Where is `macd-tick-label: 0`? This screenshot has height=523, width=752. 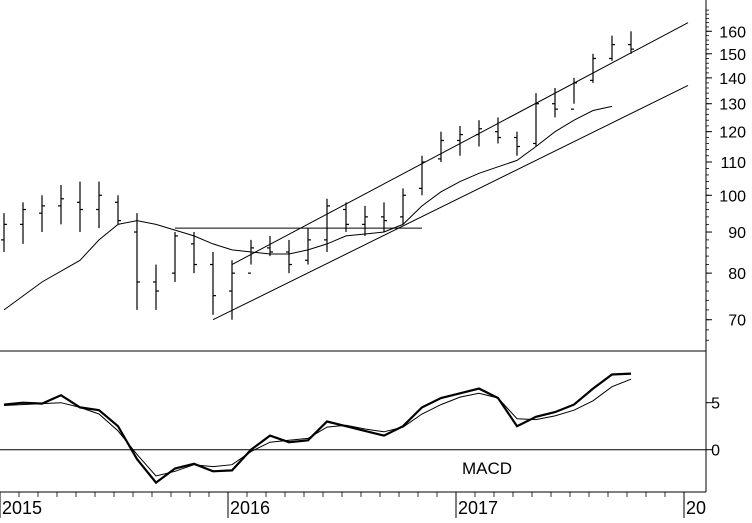 macd-tick-label: 0 is located at coordinates (715, 451).